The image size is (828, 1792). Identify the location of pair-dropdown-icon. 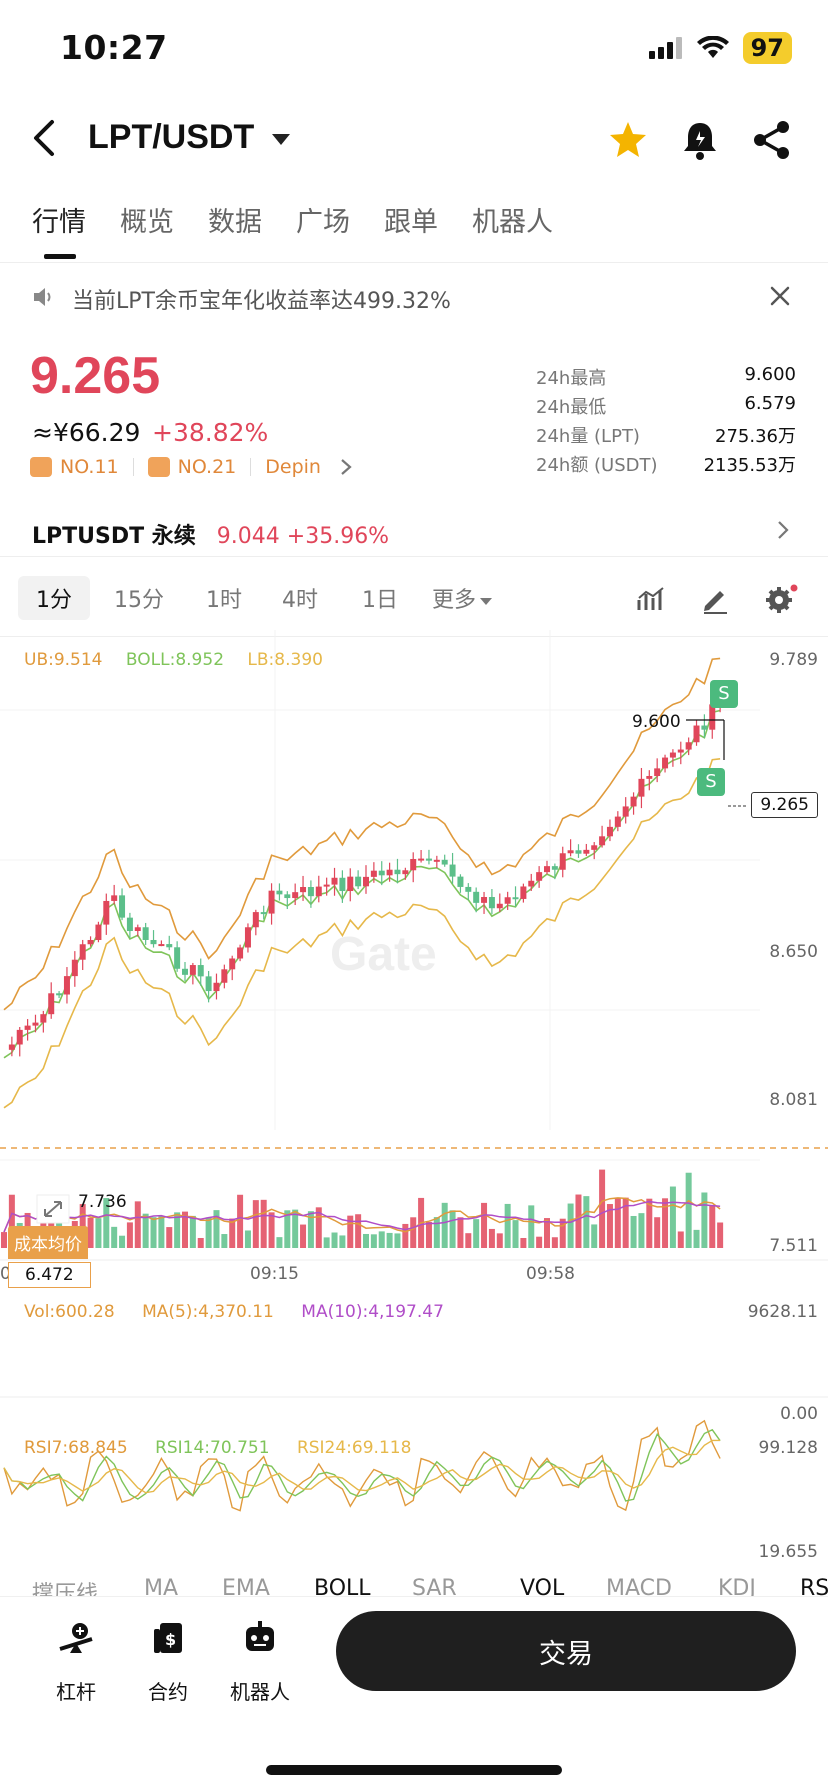
(281, 139).